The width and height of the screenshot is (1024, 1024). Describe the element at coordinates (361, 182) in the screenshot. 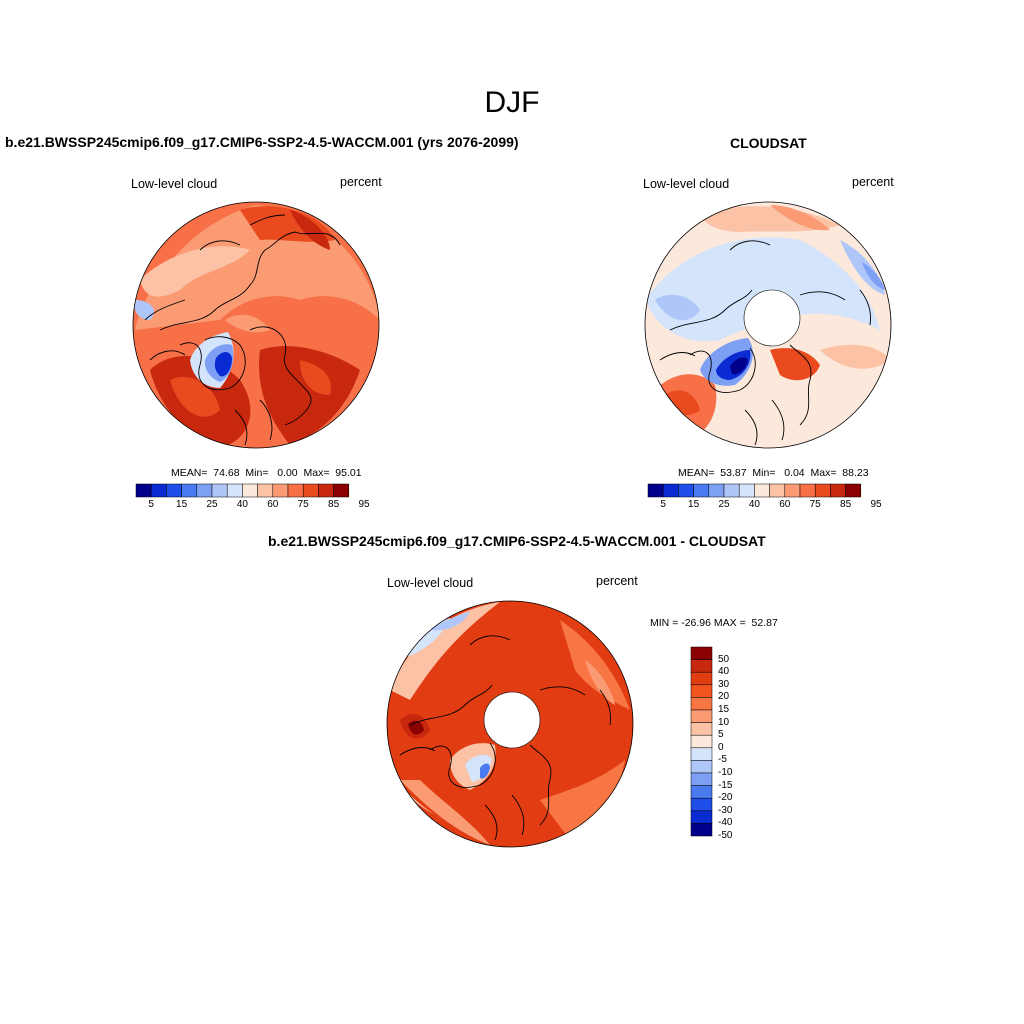

I see `model-units-label: percent` at that location.